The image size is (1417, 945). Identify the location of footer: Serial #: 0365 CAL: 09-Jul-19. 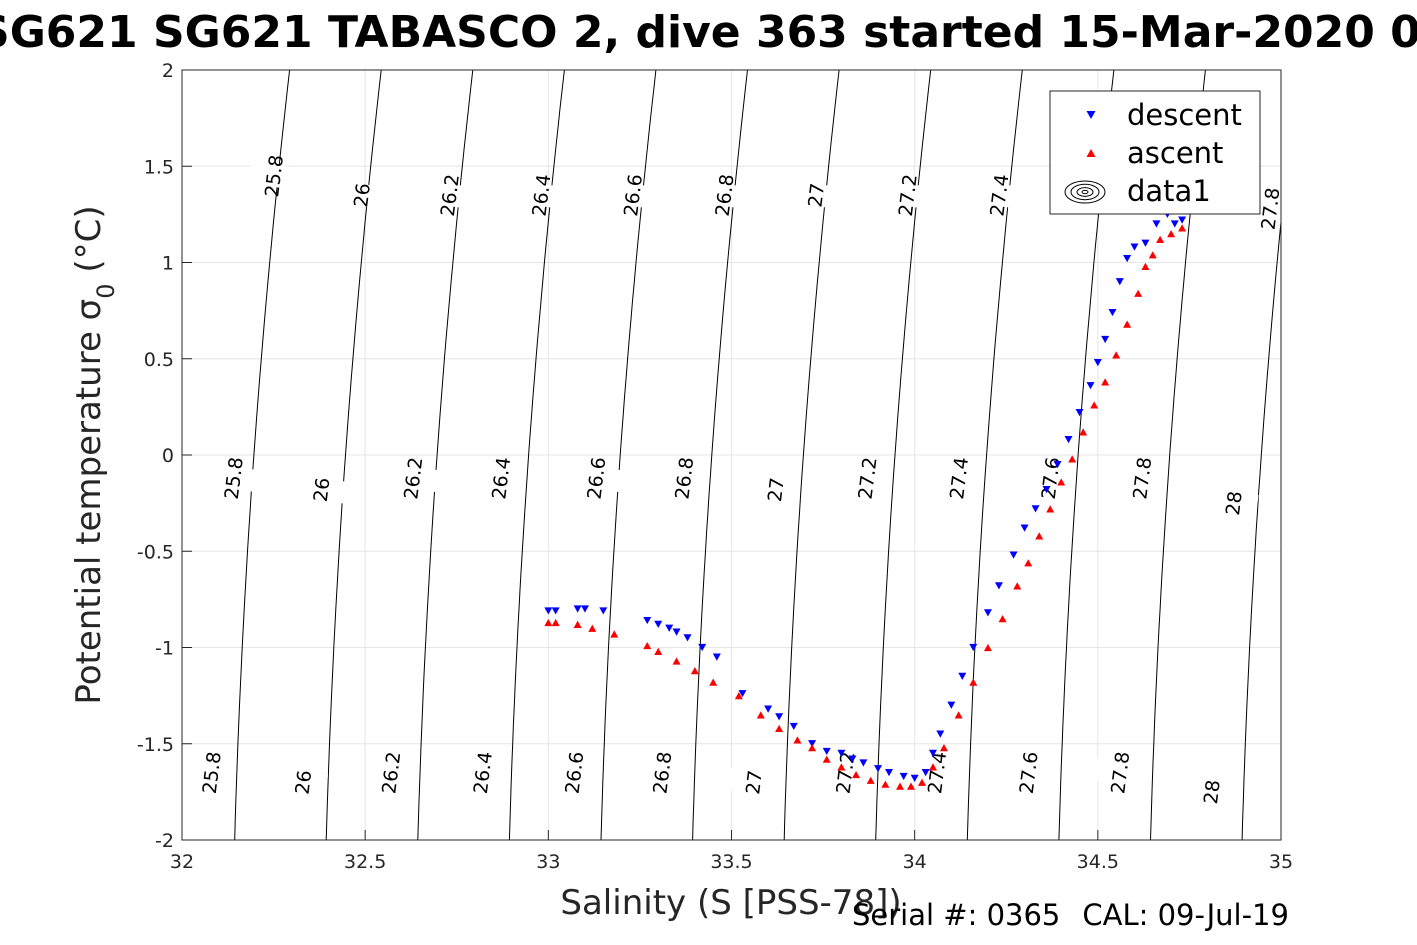
(1081, 915).